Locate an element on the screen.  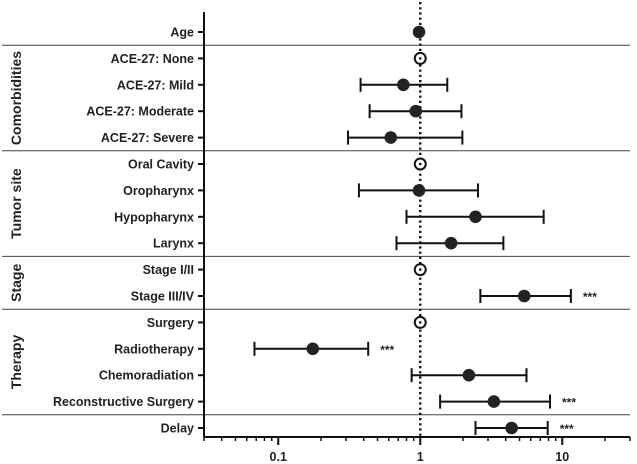
row-label: Stage III/IV is located at coordinates (163, 297).